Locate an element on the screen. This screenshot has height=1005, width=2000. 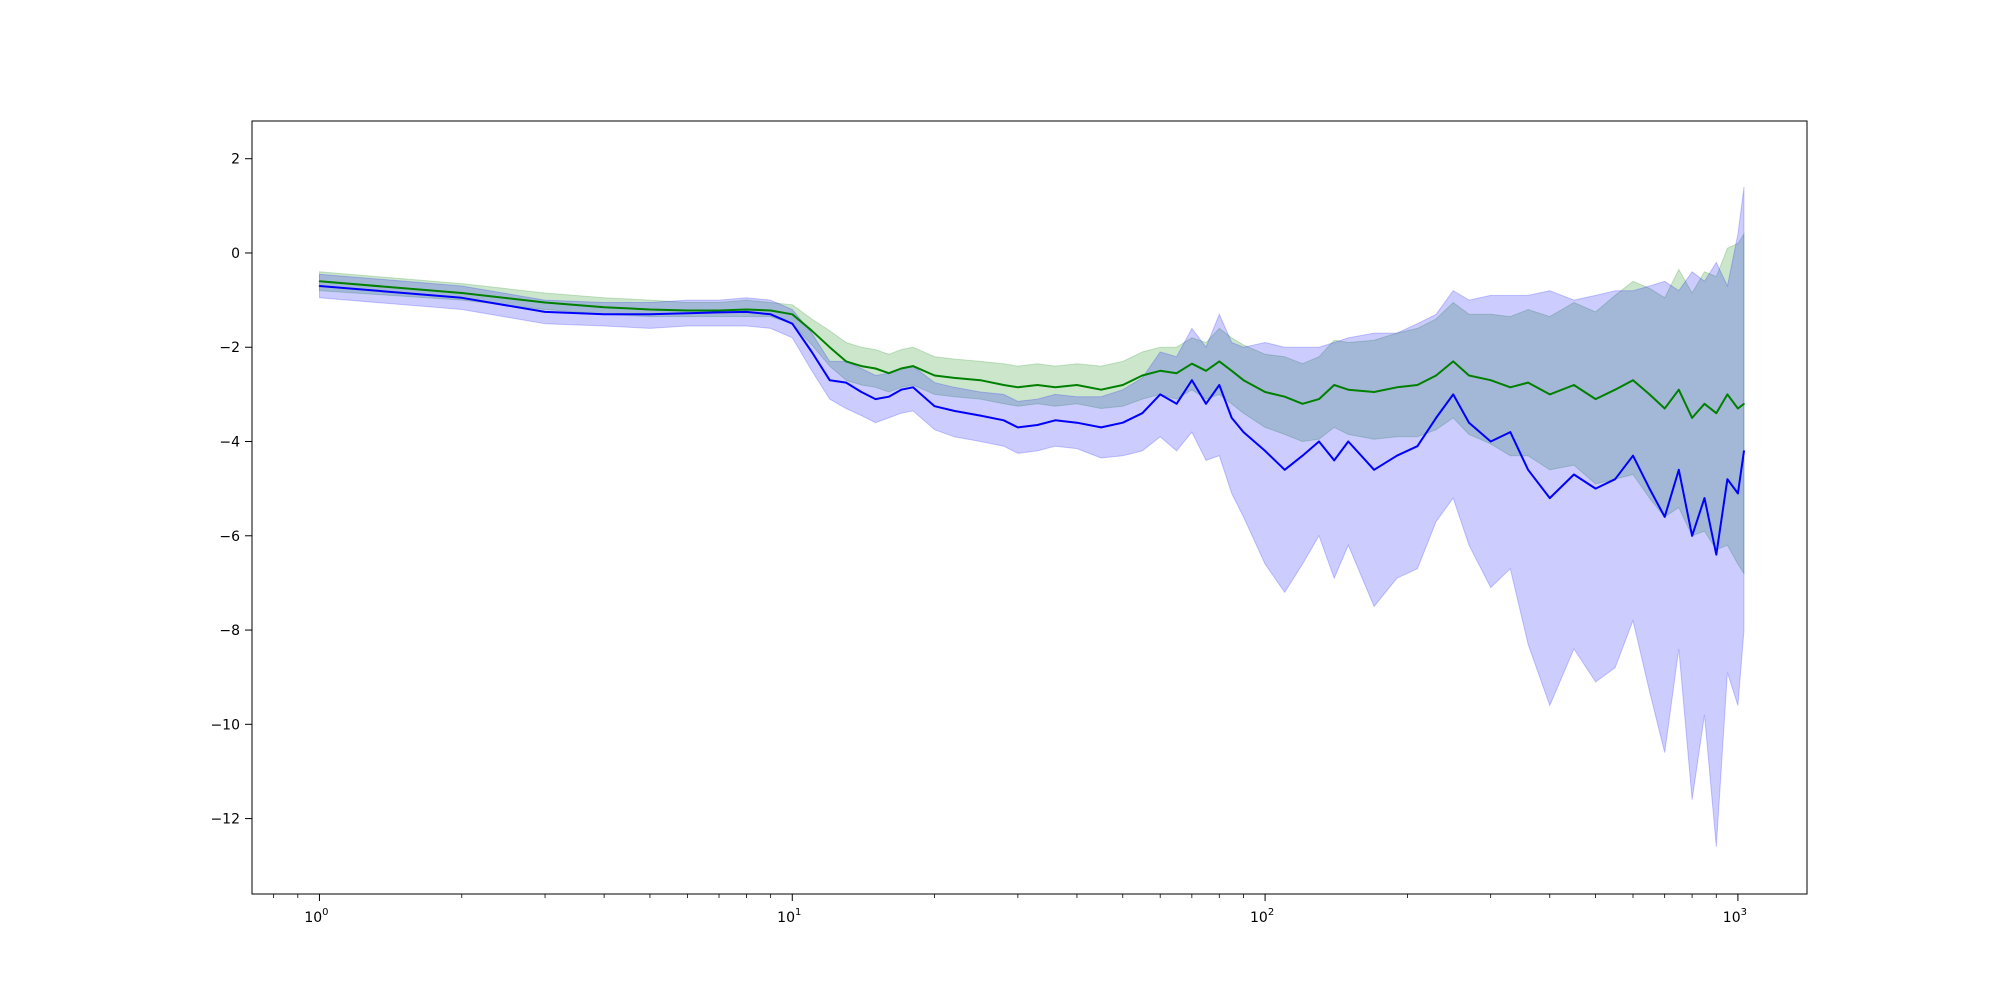
y-tick-label: −8 is located at coordinates (229, 631).